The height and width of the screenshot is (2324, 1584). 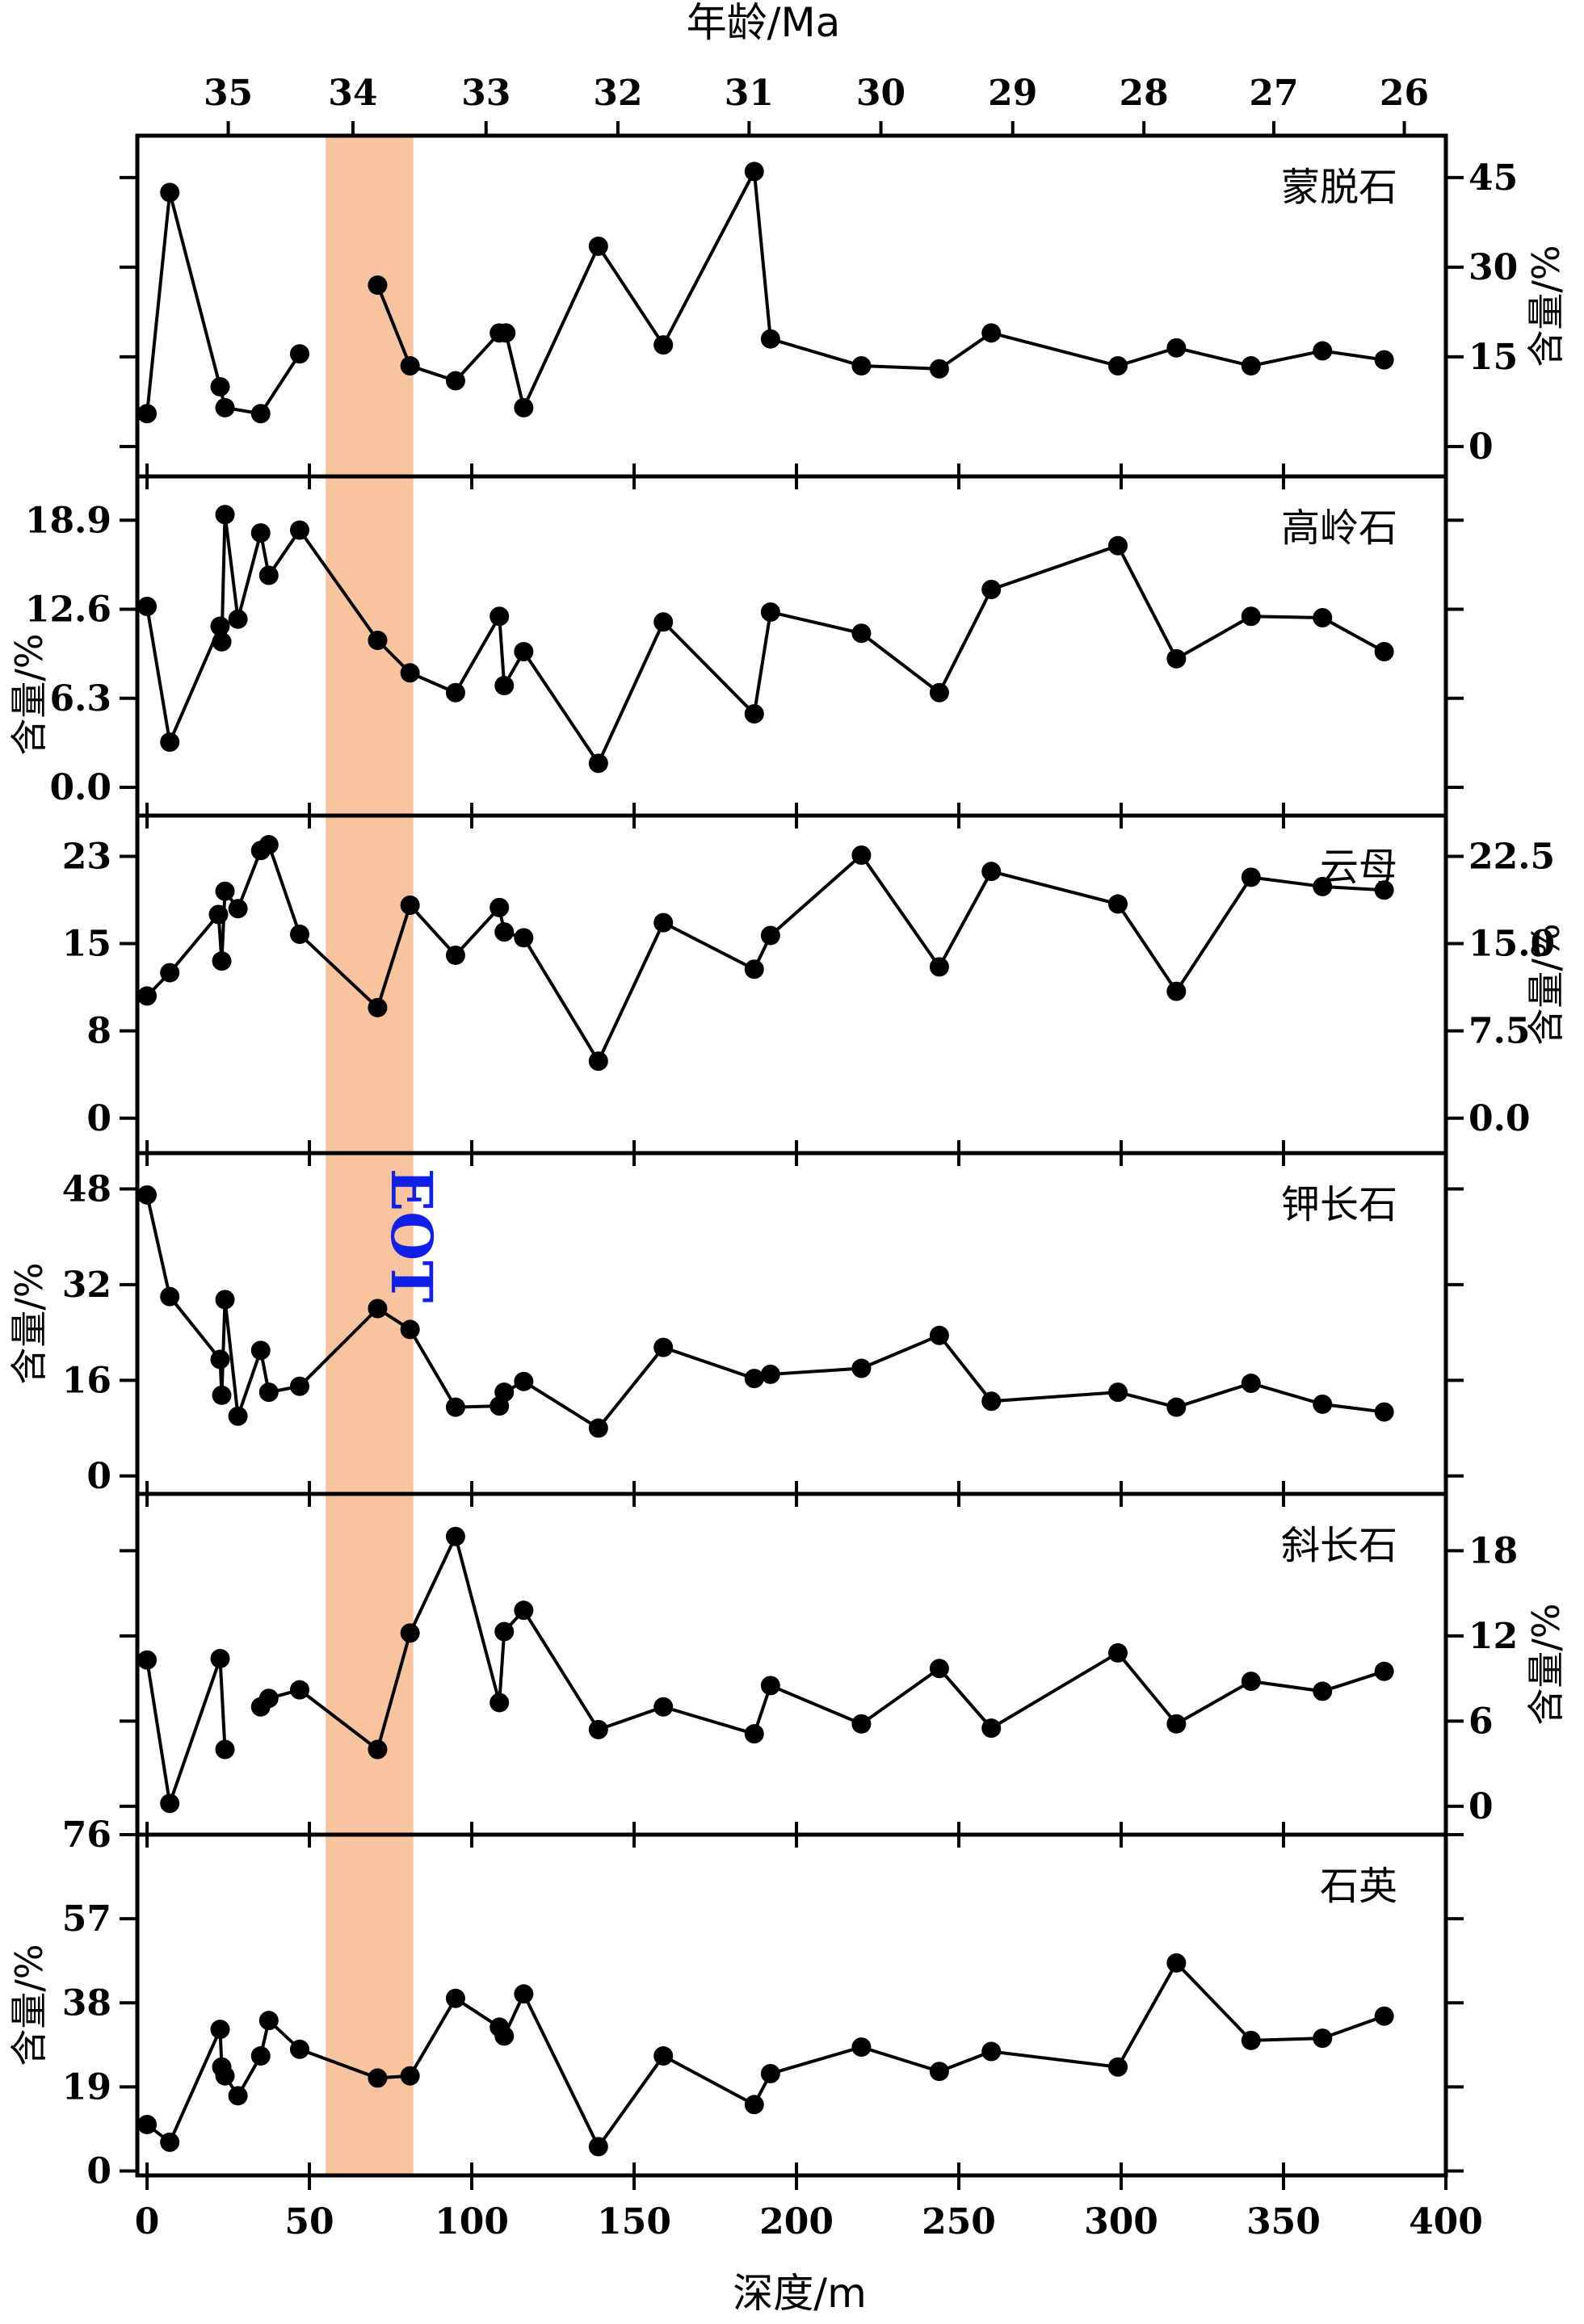 I want to click on bottom-axis-title: 深度/m, so click(x=800, y=2293).